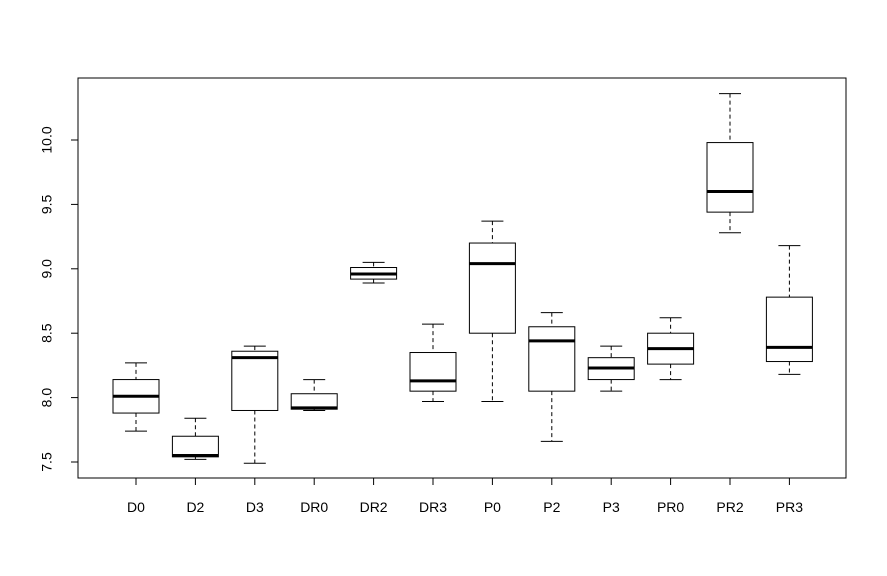 This screenshot has height=576, width=887. Describe the element at coordinates (59, 299) in the screenshot. I see `y-axis: 7.5 8.0 8.5 9.0 9.5 10.0` at that location.